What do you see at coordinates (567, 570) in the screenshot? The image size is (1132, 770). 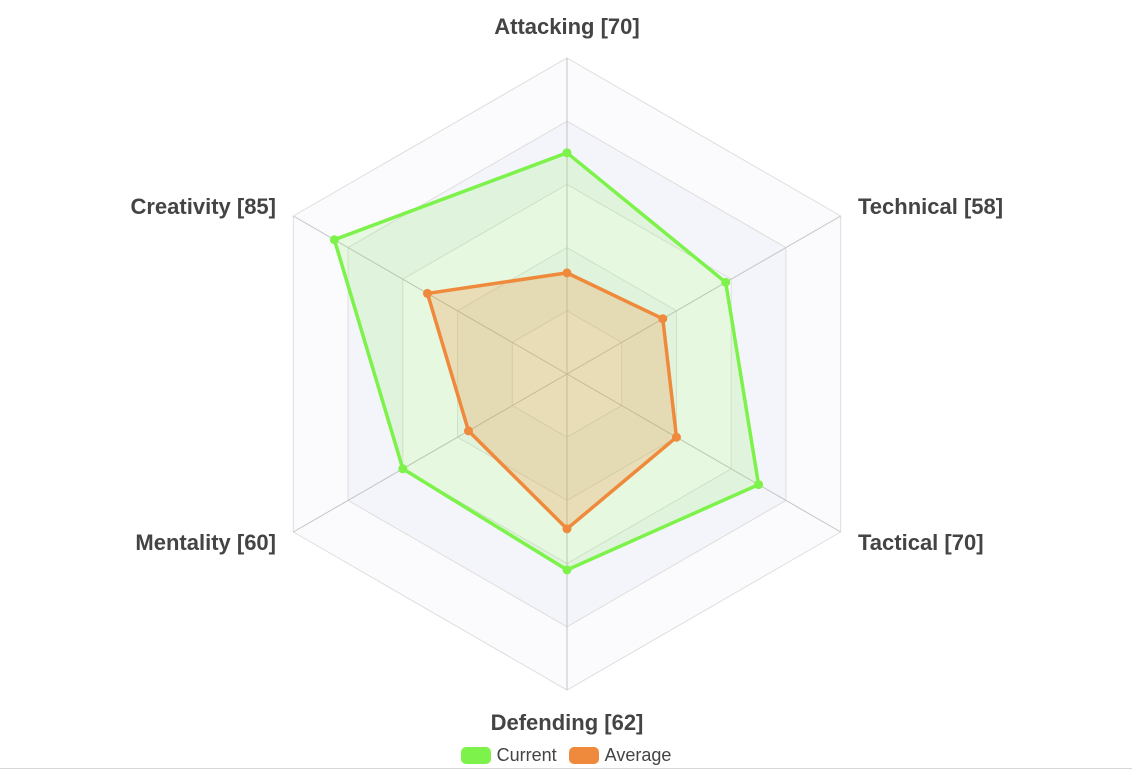 I see `data-point-current-defending` at bounding box center [567, 570].